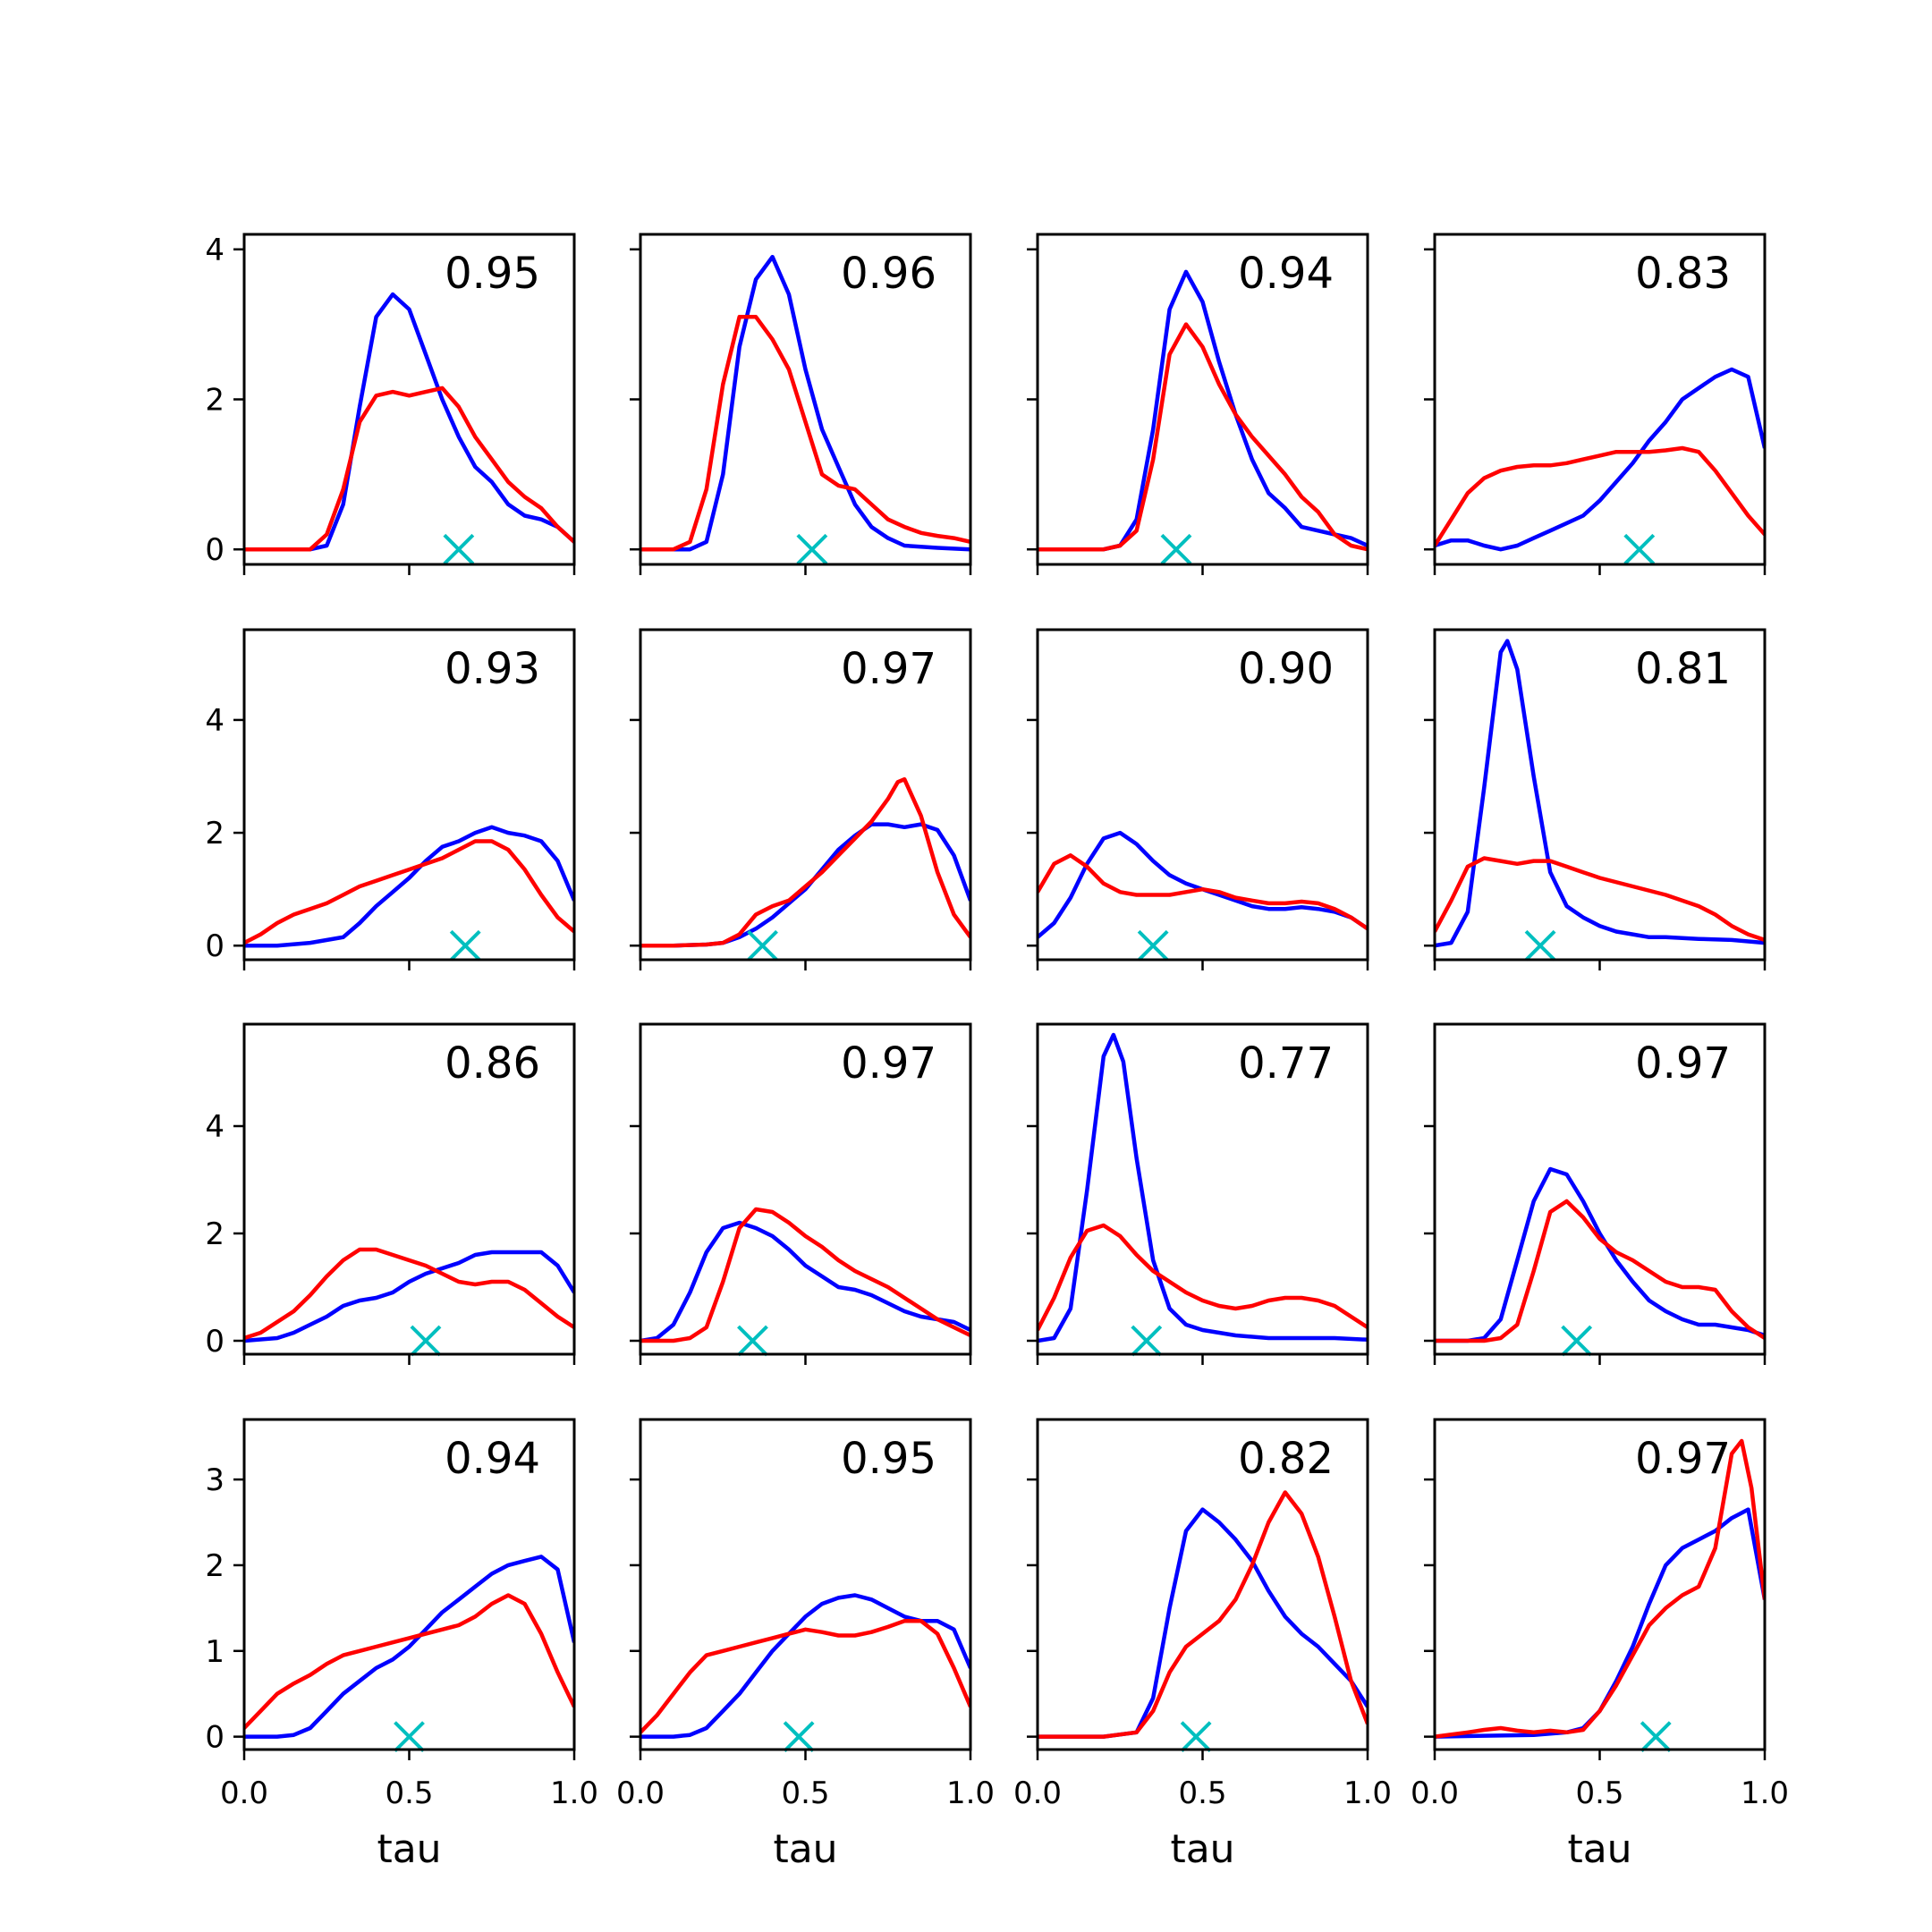 The height and width of the screenshot is (1932, 1932). I want to click on panel-value-label: 0.77, so click(1286, 1063).